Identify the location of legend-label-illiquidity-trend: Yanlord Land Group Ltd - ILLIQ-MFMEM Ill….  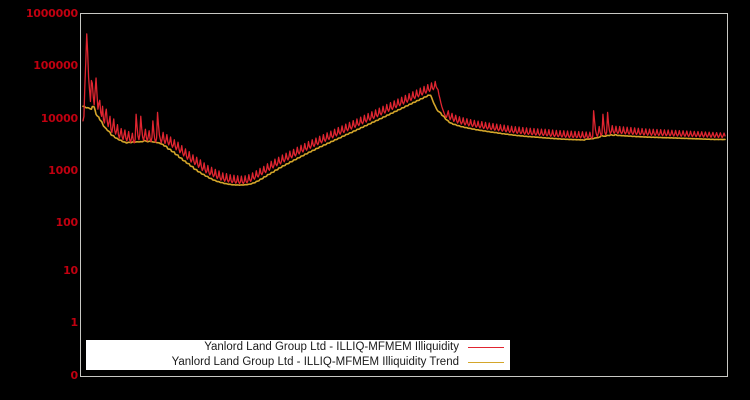
(315, 362).